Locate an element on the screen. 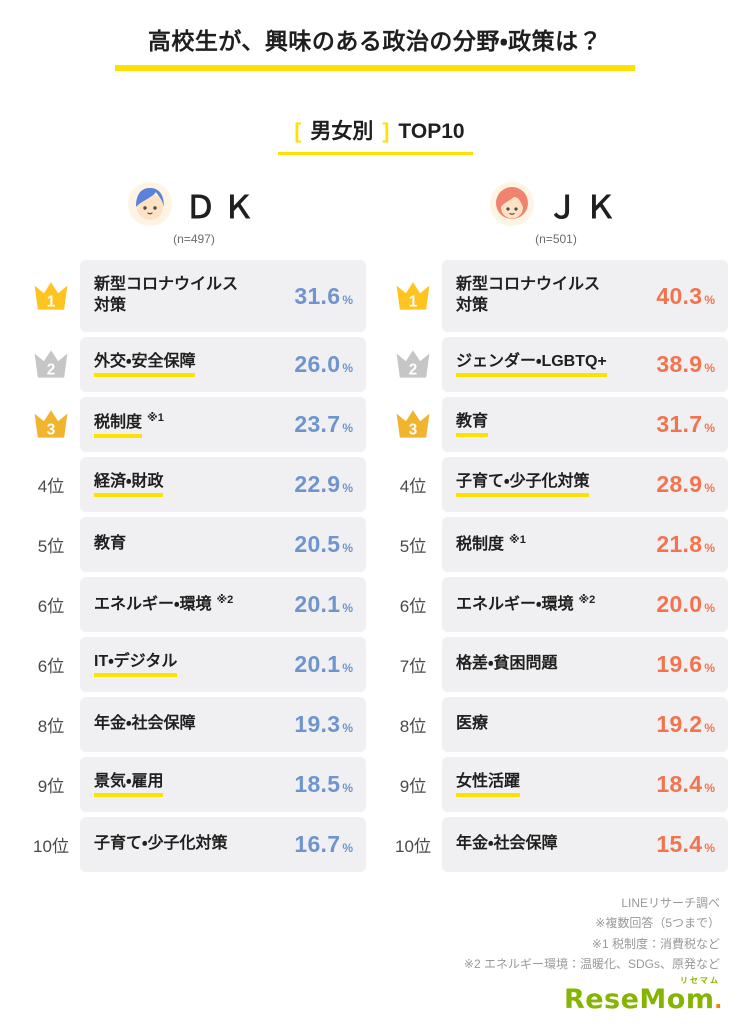 The height and width of the screenshot is (1027, 750). dk-label: ＤＫ is located at coordinates (223, 207).